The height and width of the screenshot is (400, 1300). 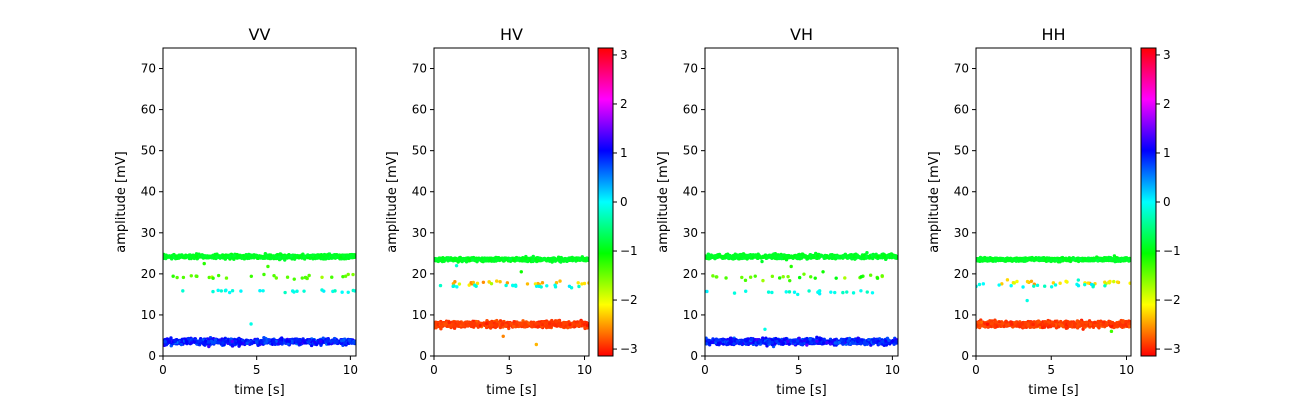 What do you see at coordinates (624, 202) in the screenshot?
I see `colorbar-tick-label: 0` at bounding box center [624, 202].